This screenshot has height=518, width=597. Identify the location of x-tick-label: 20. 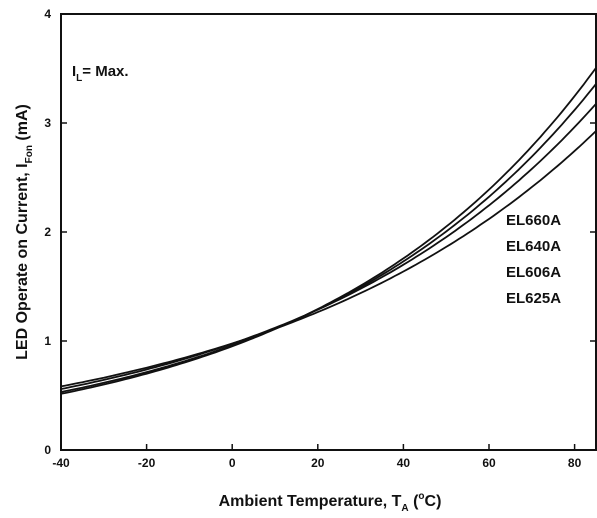
(318, 463).